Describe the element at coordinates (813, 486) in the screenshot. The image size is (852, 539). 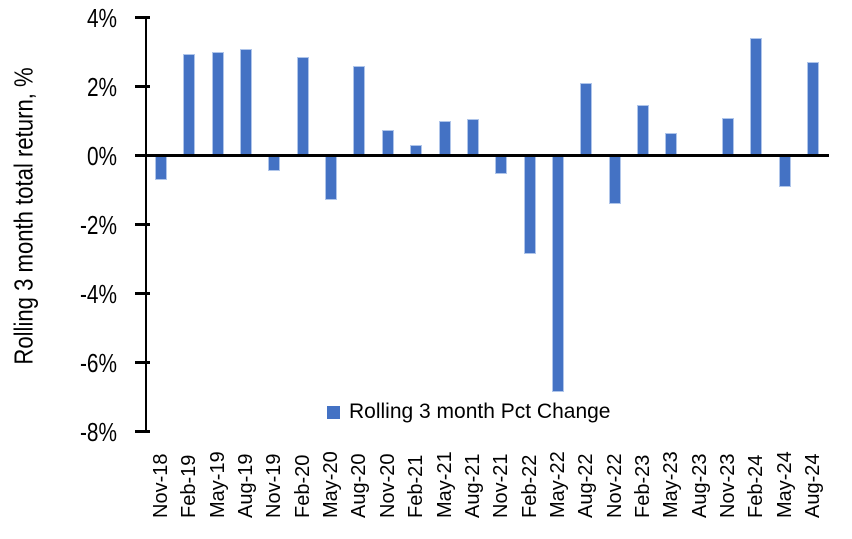
I see `x-axis-tick-label: Aug-24` at that location.